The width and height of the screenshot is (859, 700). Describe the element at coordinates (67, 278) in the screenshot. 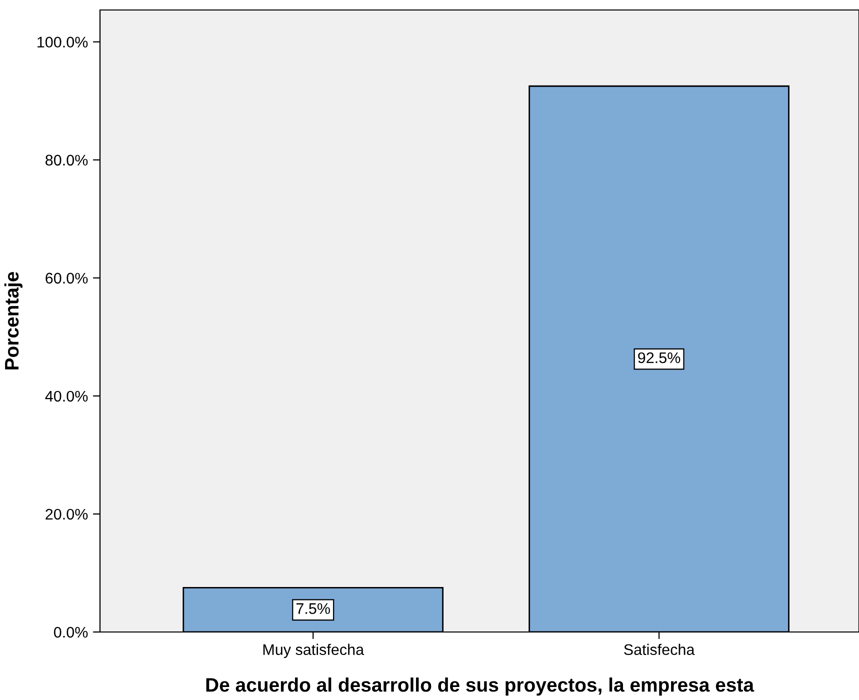

I see `y-tick-label: 60.0%` at that location.